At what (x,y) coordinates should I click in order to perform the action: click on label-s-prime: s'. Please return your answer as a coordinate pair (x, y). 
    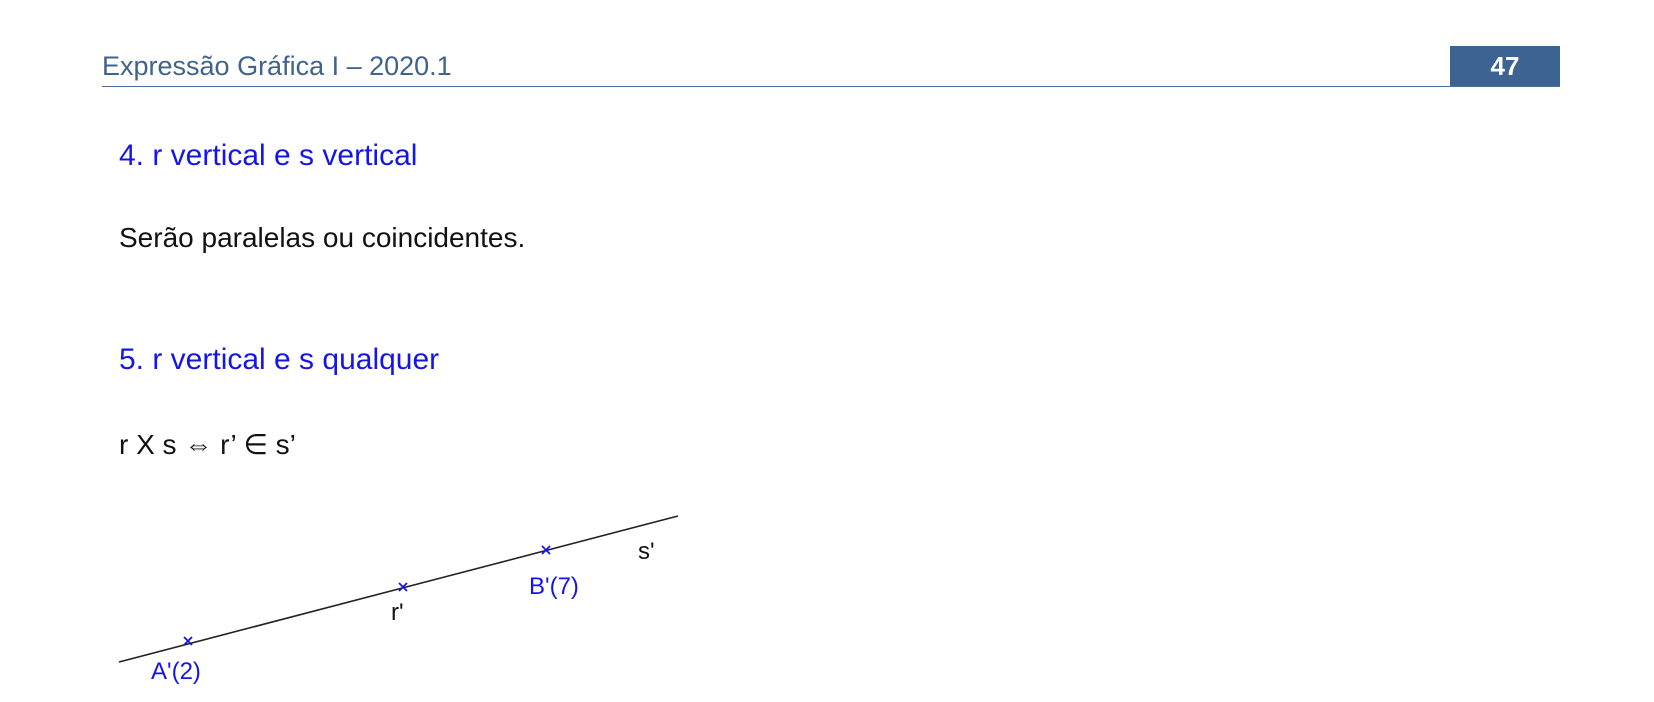
    Looking at the image, I should click on (646, 551).